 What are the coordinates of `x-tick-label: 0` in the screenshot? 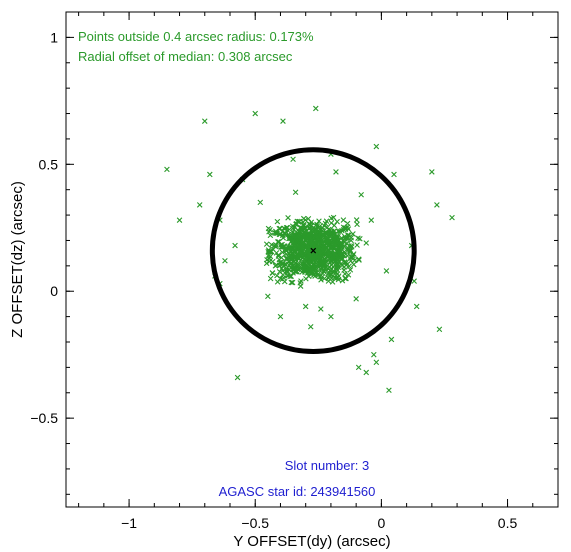 It's located at (381, 523).